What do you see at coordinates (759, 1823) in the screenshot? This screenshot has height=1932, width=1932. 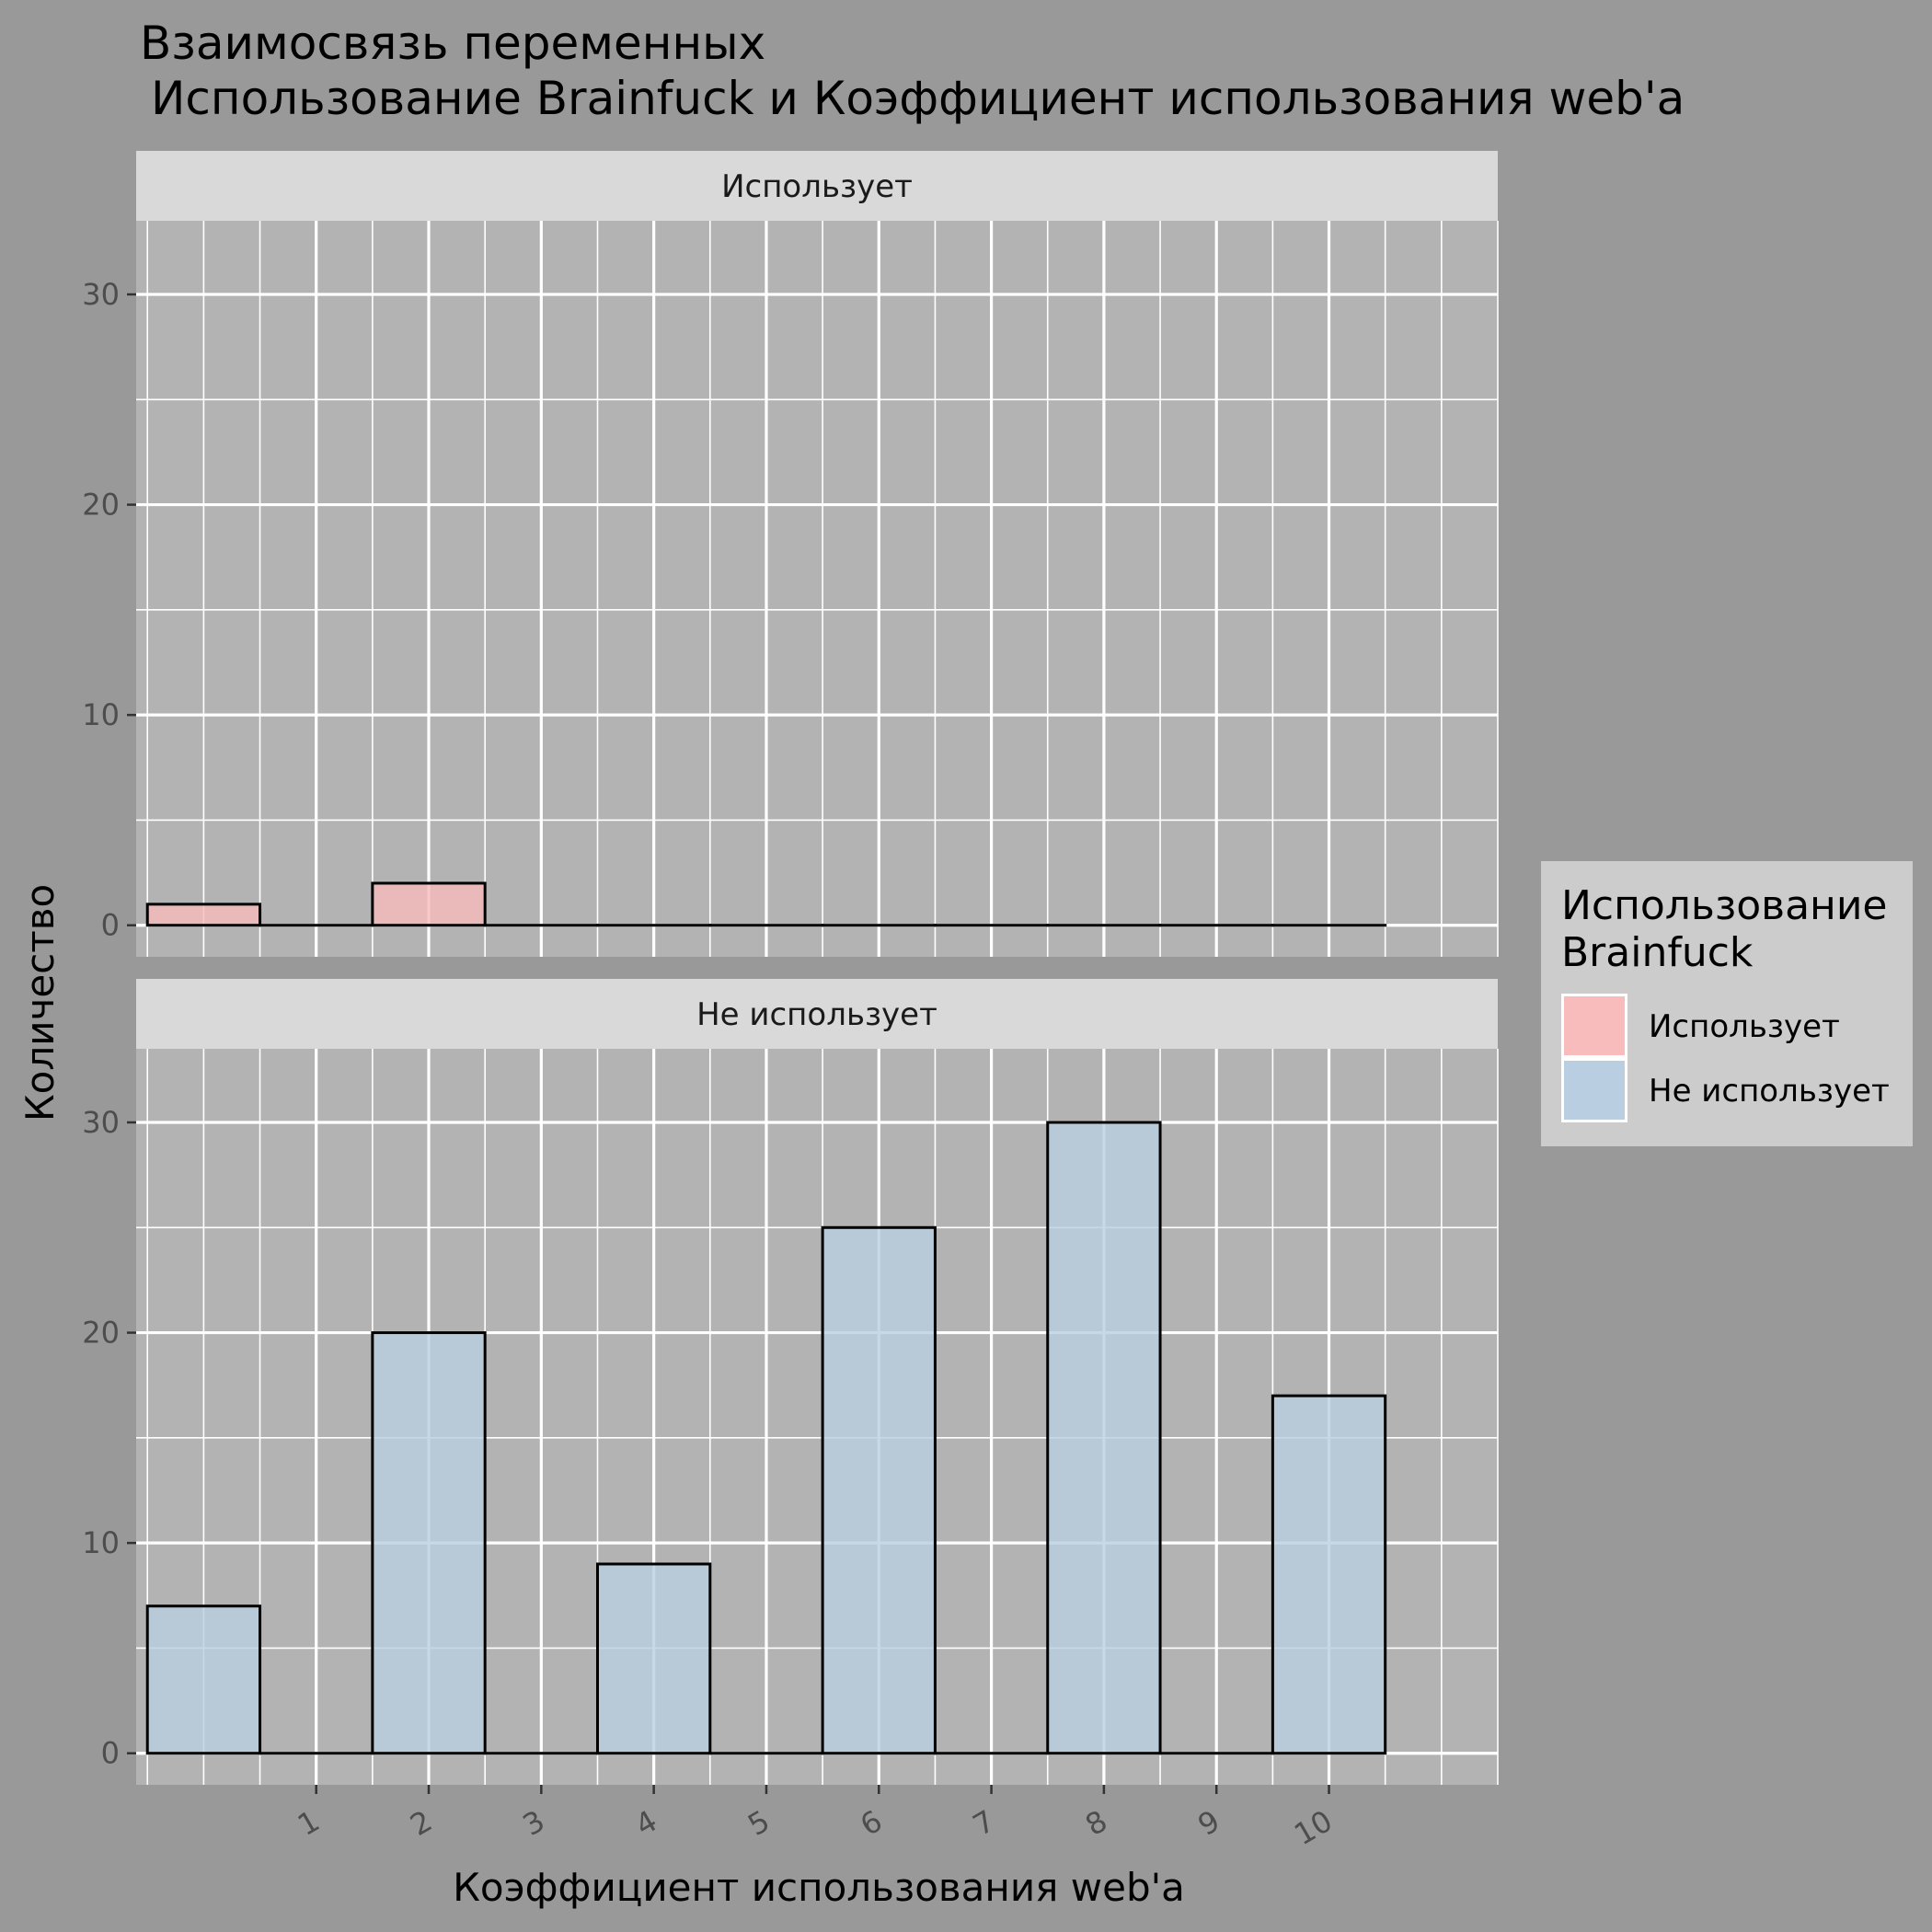 I see `x-tick-label: 5` at bounding box center [759, 1823].